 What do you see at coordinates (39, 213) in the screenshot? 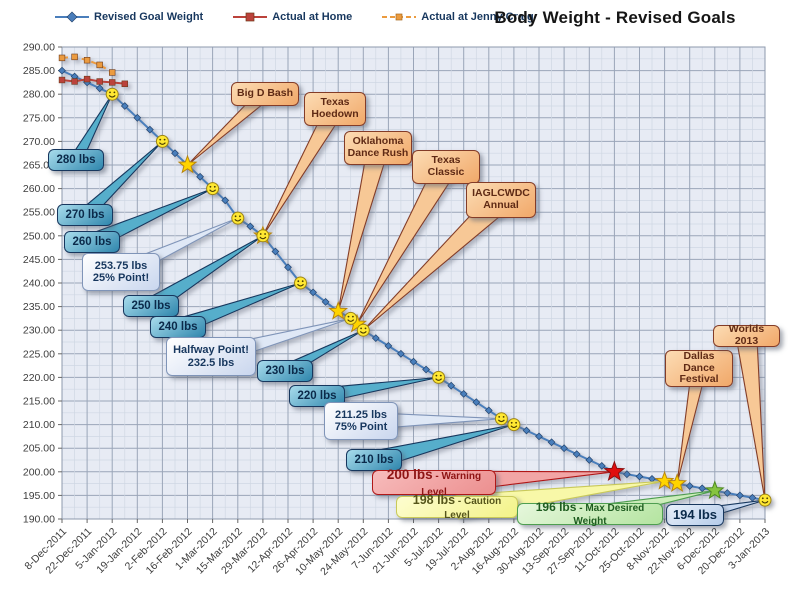
I see `svg-text: 255.00` at bounding box center [39, 213].